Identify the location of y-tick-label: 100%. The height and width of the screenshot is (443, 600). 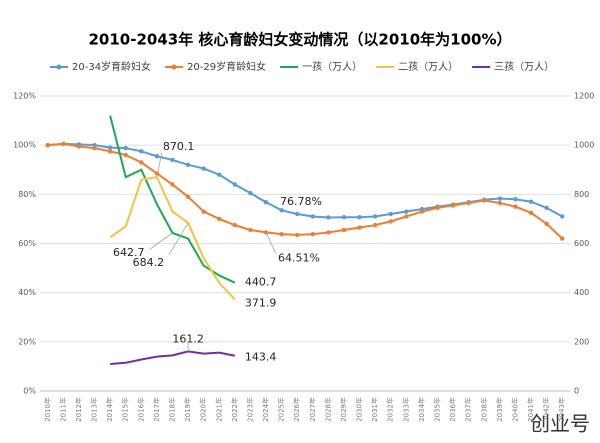
(24, 145).